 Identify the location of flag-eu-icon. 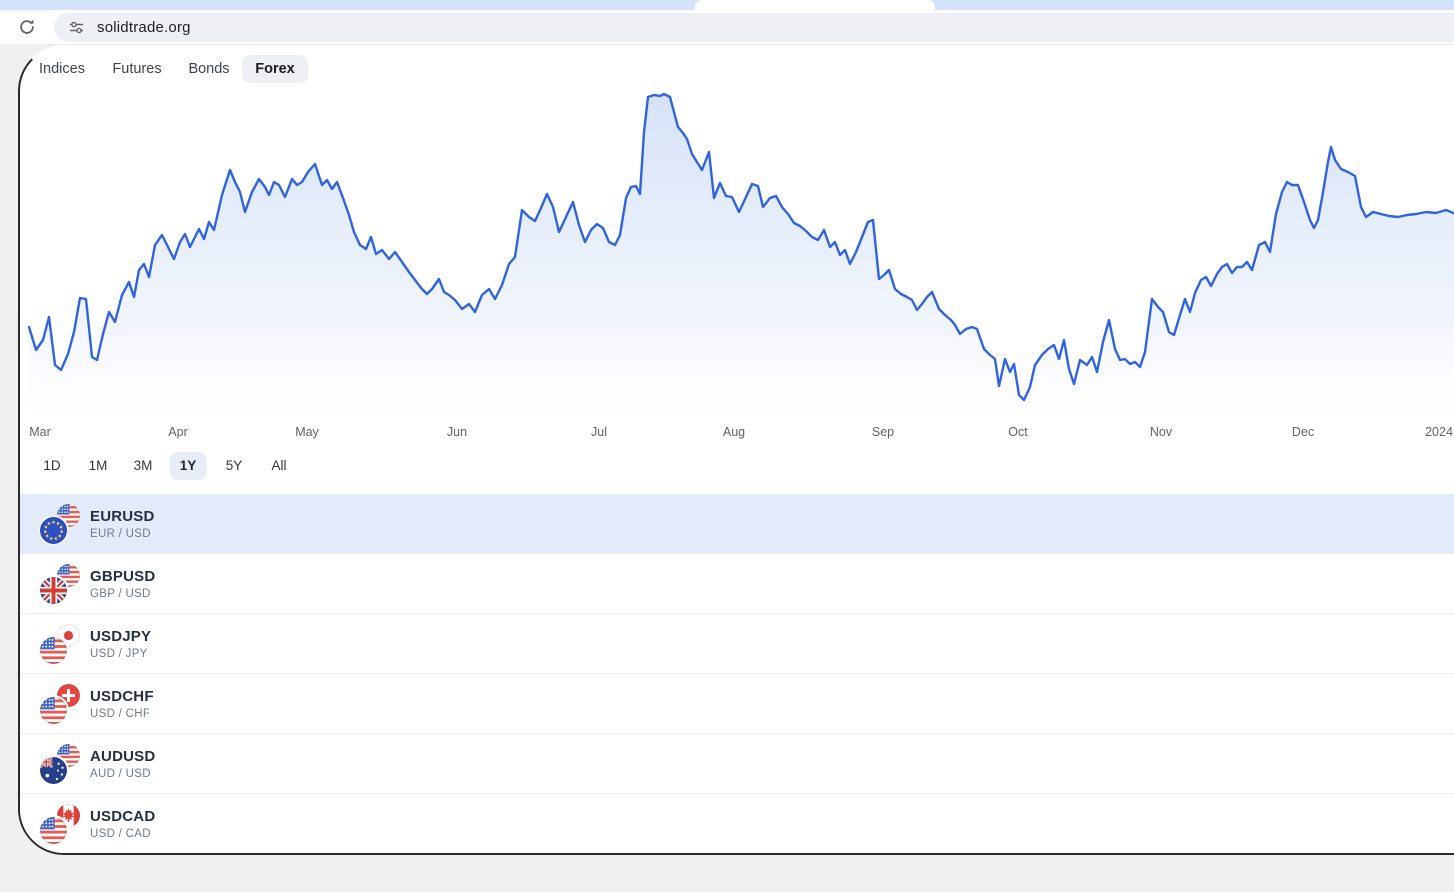
(53, 530).